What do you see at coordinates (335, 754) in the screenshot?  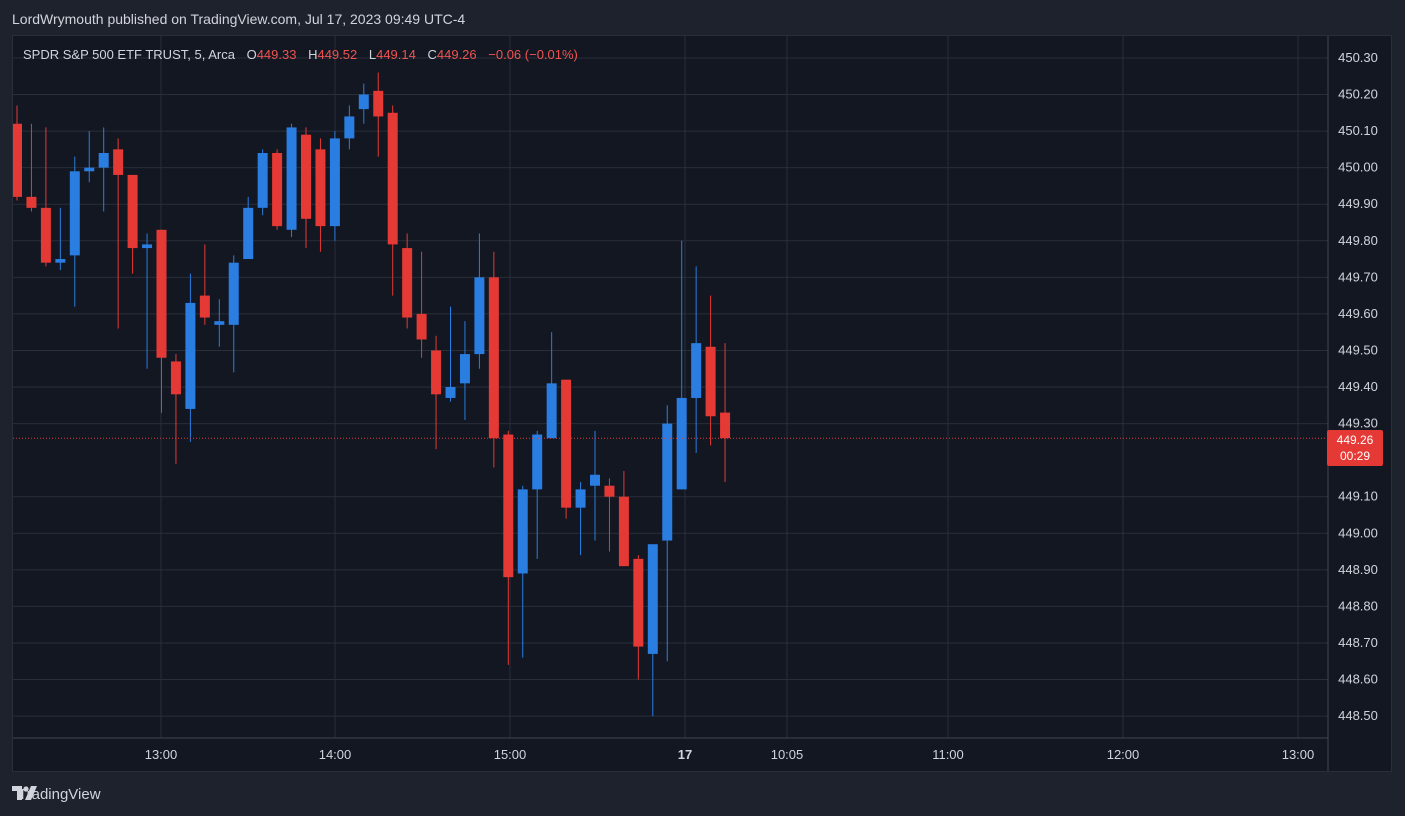 I see `time-tick-label: 14:00` at bounding box center [335, 754].